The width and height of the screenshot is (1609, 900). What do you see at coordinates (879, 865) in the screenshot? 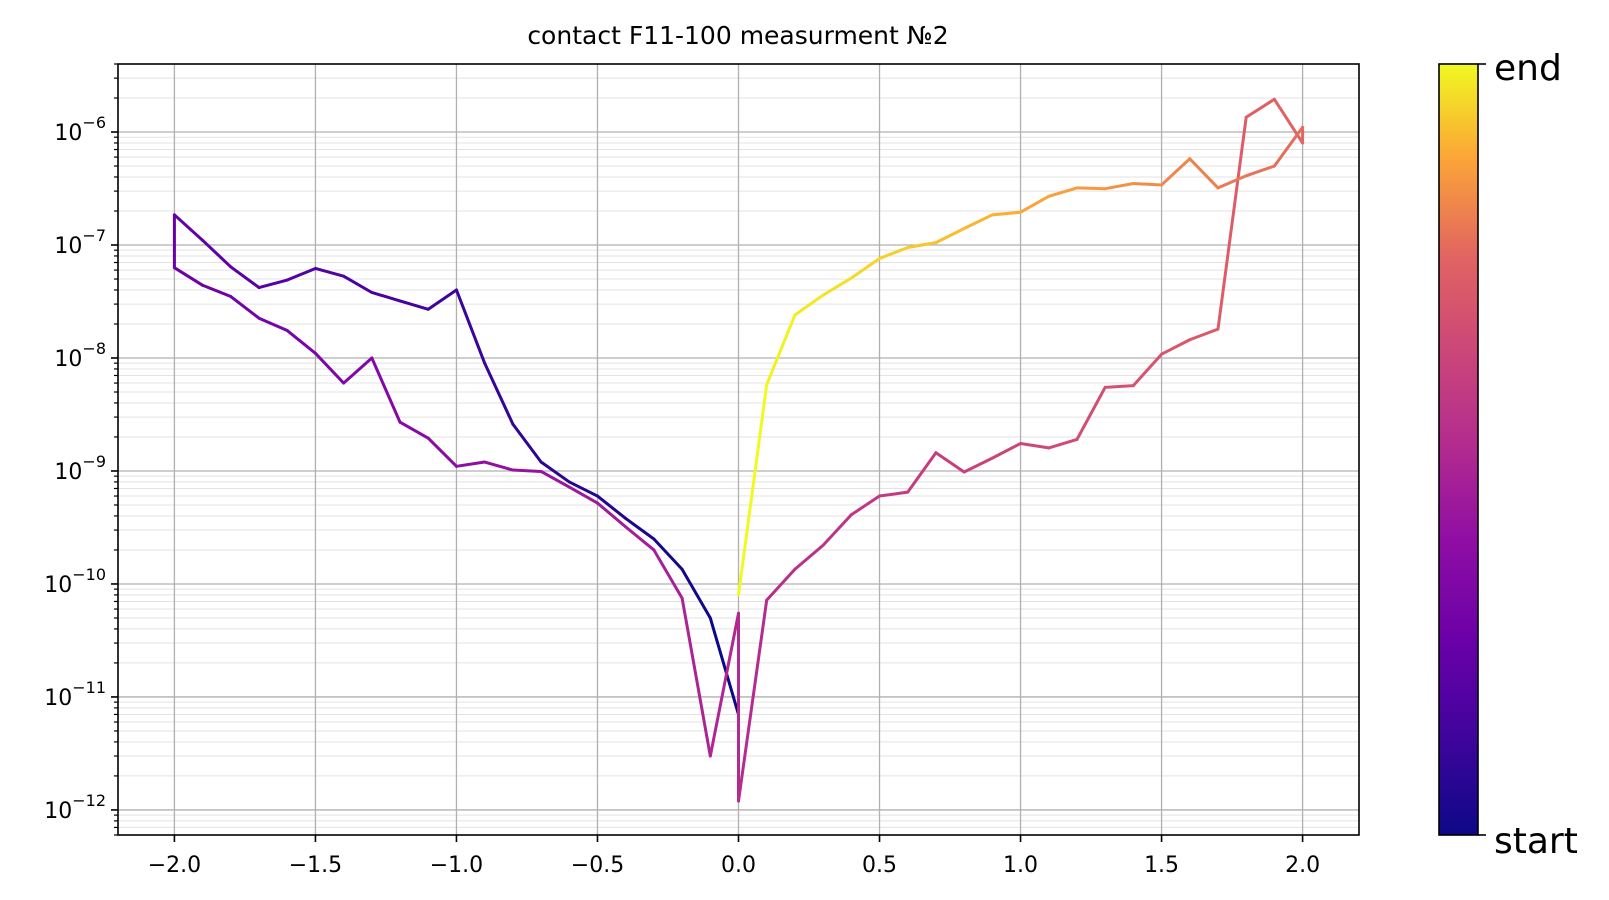
I see `x-tick-label: 0.5` at bounding box center [879, 865].